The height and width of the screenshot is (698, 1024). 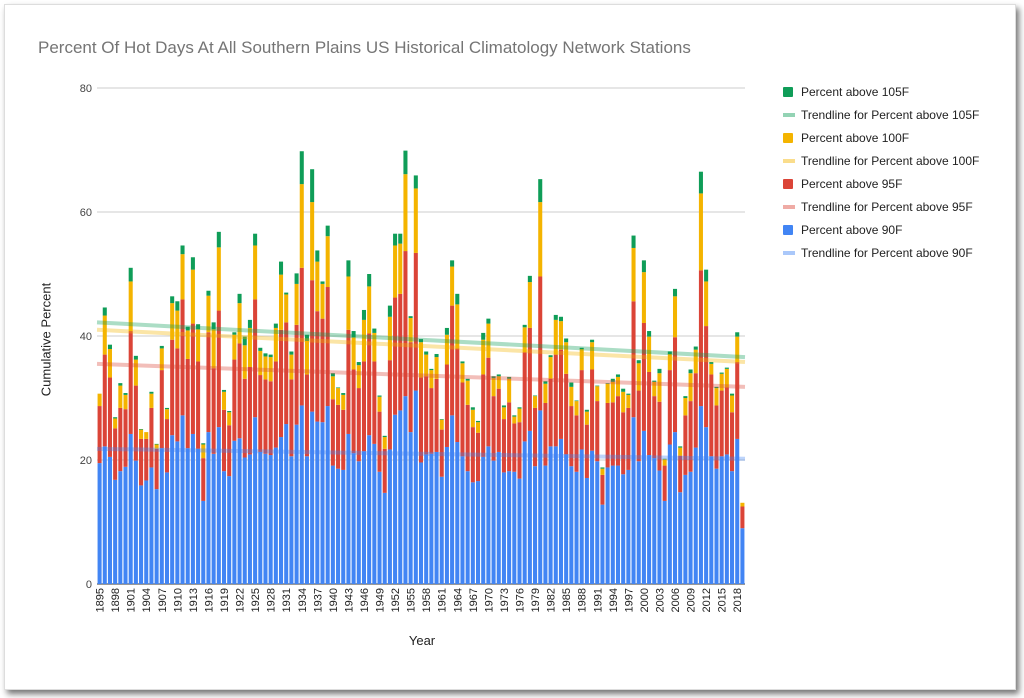 I want to click on legend-item-trend-p90: Trendline for Percent above 90F, so click(x=881, y=252).